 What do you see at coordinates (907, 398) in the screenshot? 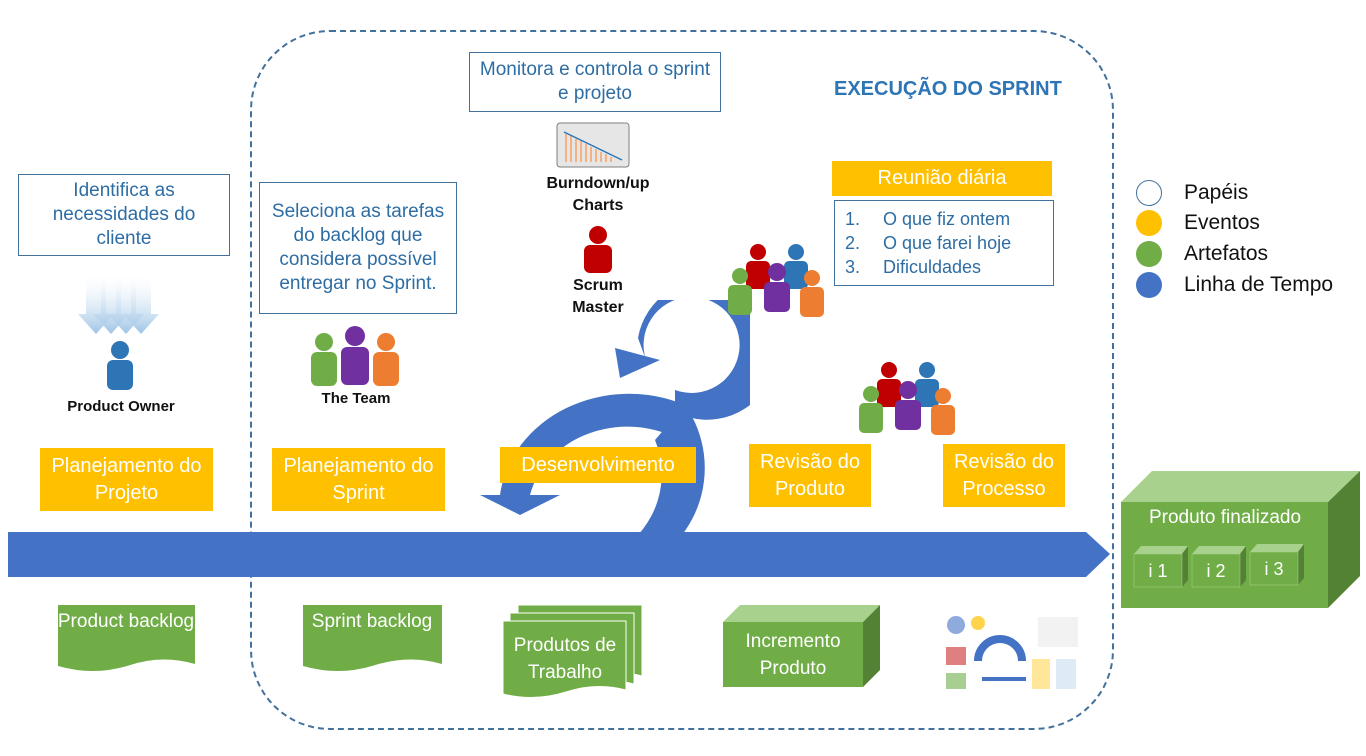
I see `review-group-icon` at bounding box center [907, 398].